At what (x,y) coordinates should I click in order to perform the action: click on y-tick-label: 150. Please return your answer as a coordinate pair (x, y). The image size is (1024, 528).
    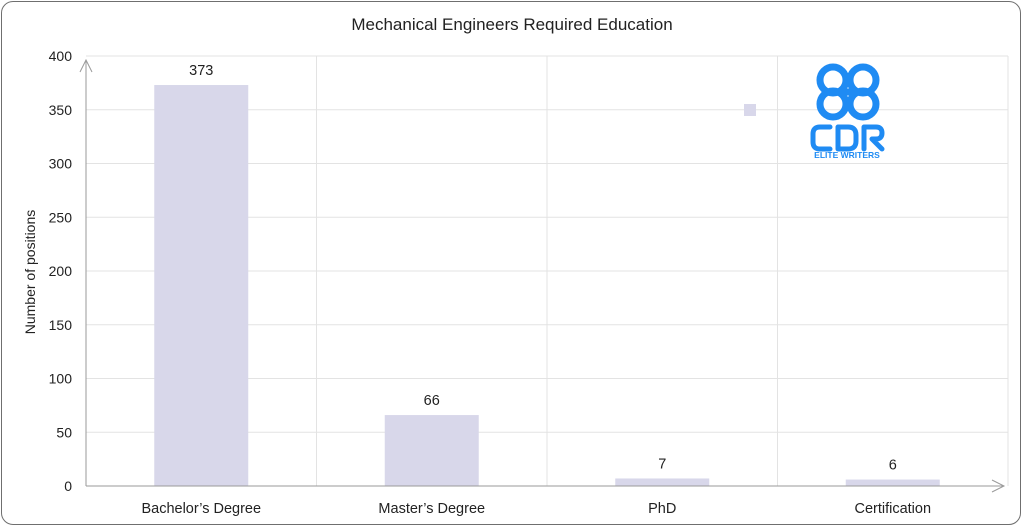
    Looking at the image, I should click on (61, 325).